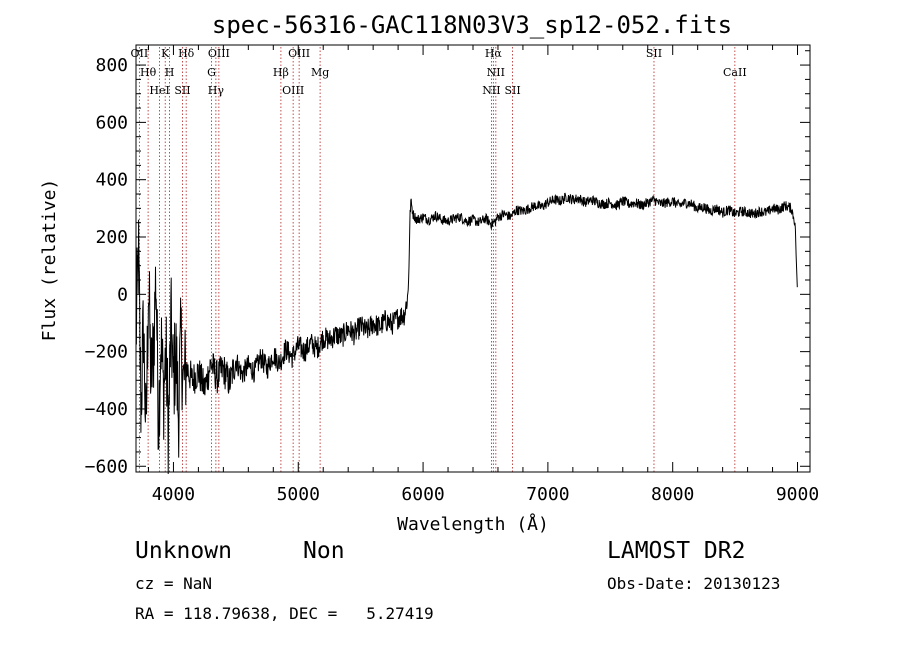  I want to click on emission-line-label: Mg, so click(320, 72).